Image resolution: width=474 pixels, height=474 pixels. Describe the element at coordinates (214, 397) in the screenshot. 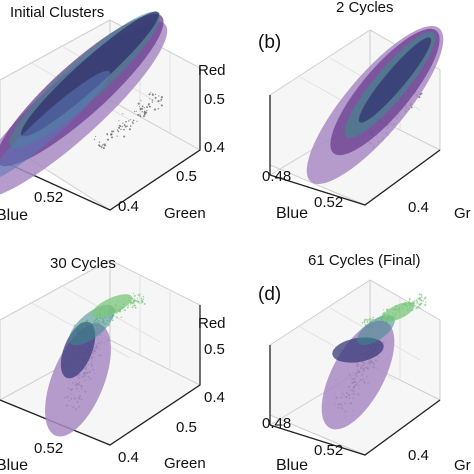

I see `panel-c-z-tick-2: 0.4` at that location.